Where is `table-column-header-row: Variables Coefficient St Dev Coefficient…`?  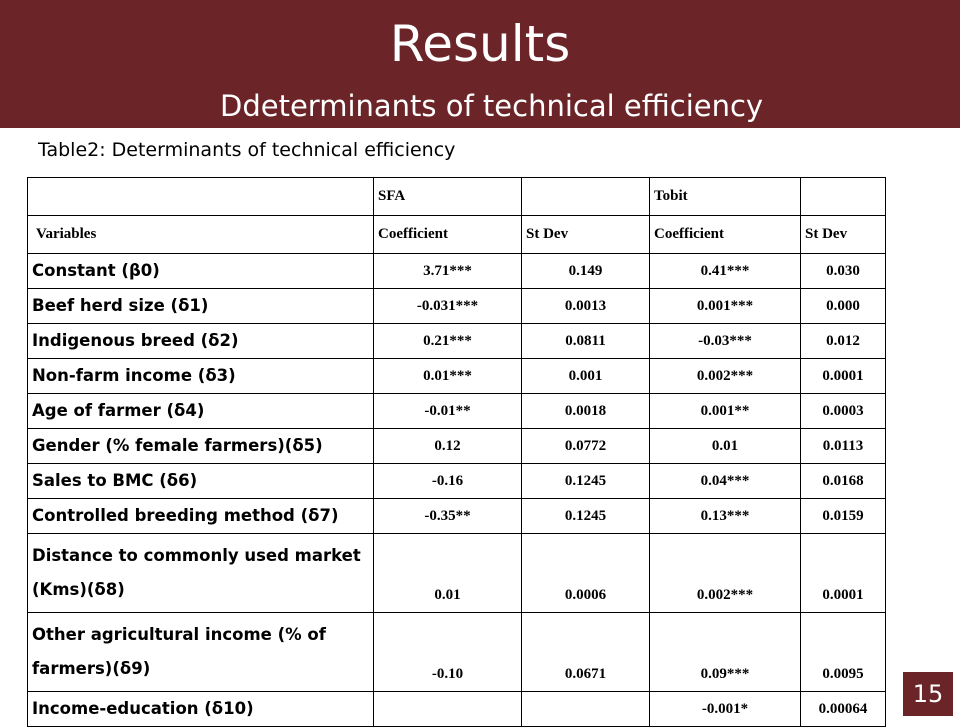
table-column-header-row: Variables Coefficient St Dev Coefficient… is located at coordinates (456, 234).